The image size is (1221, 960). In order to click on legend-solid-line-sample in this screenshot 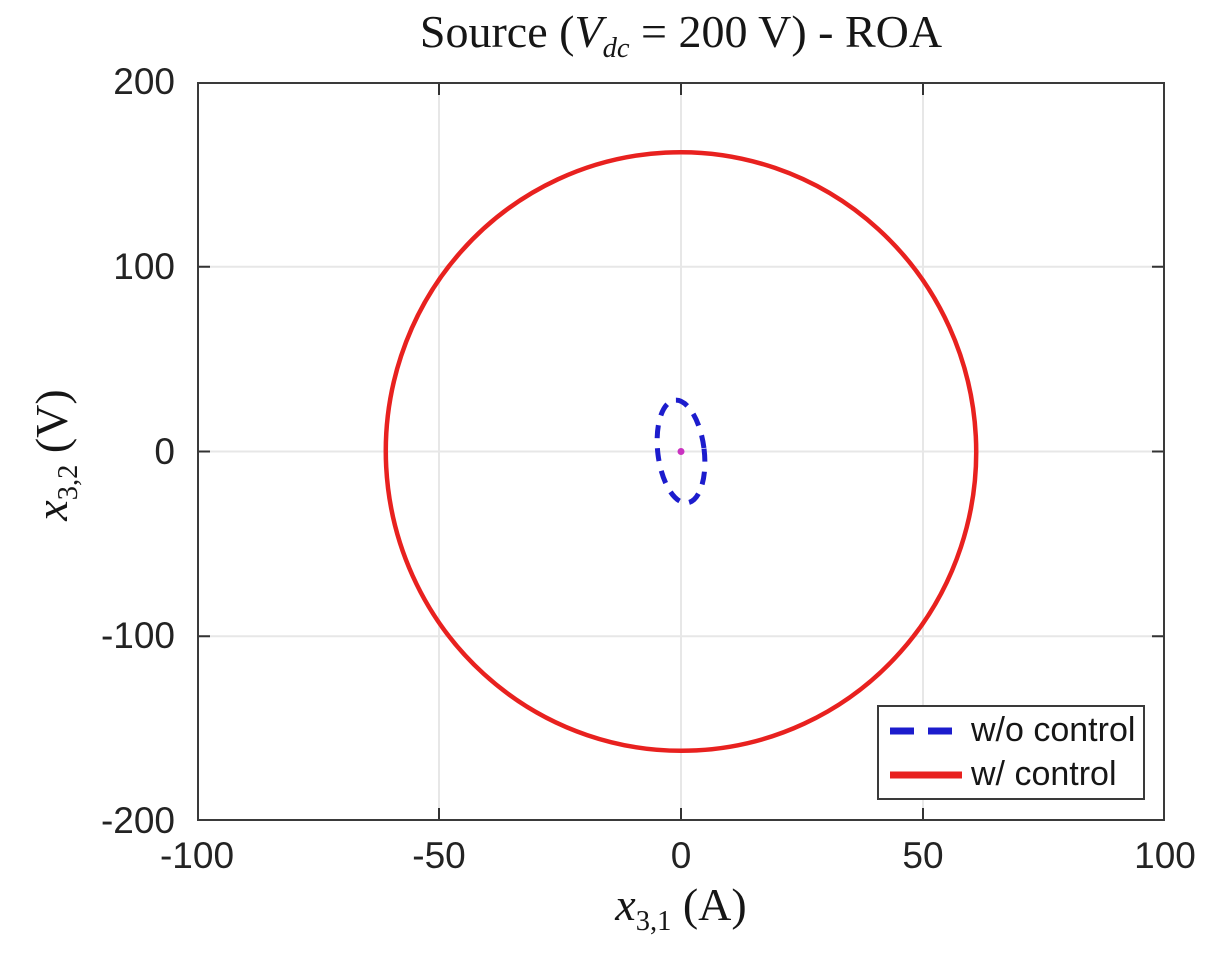, I will do `click(926, 774)`.